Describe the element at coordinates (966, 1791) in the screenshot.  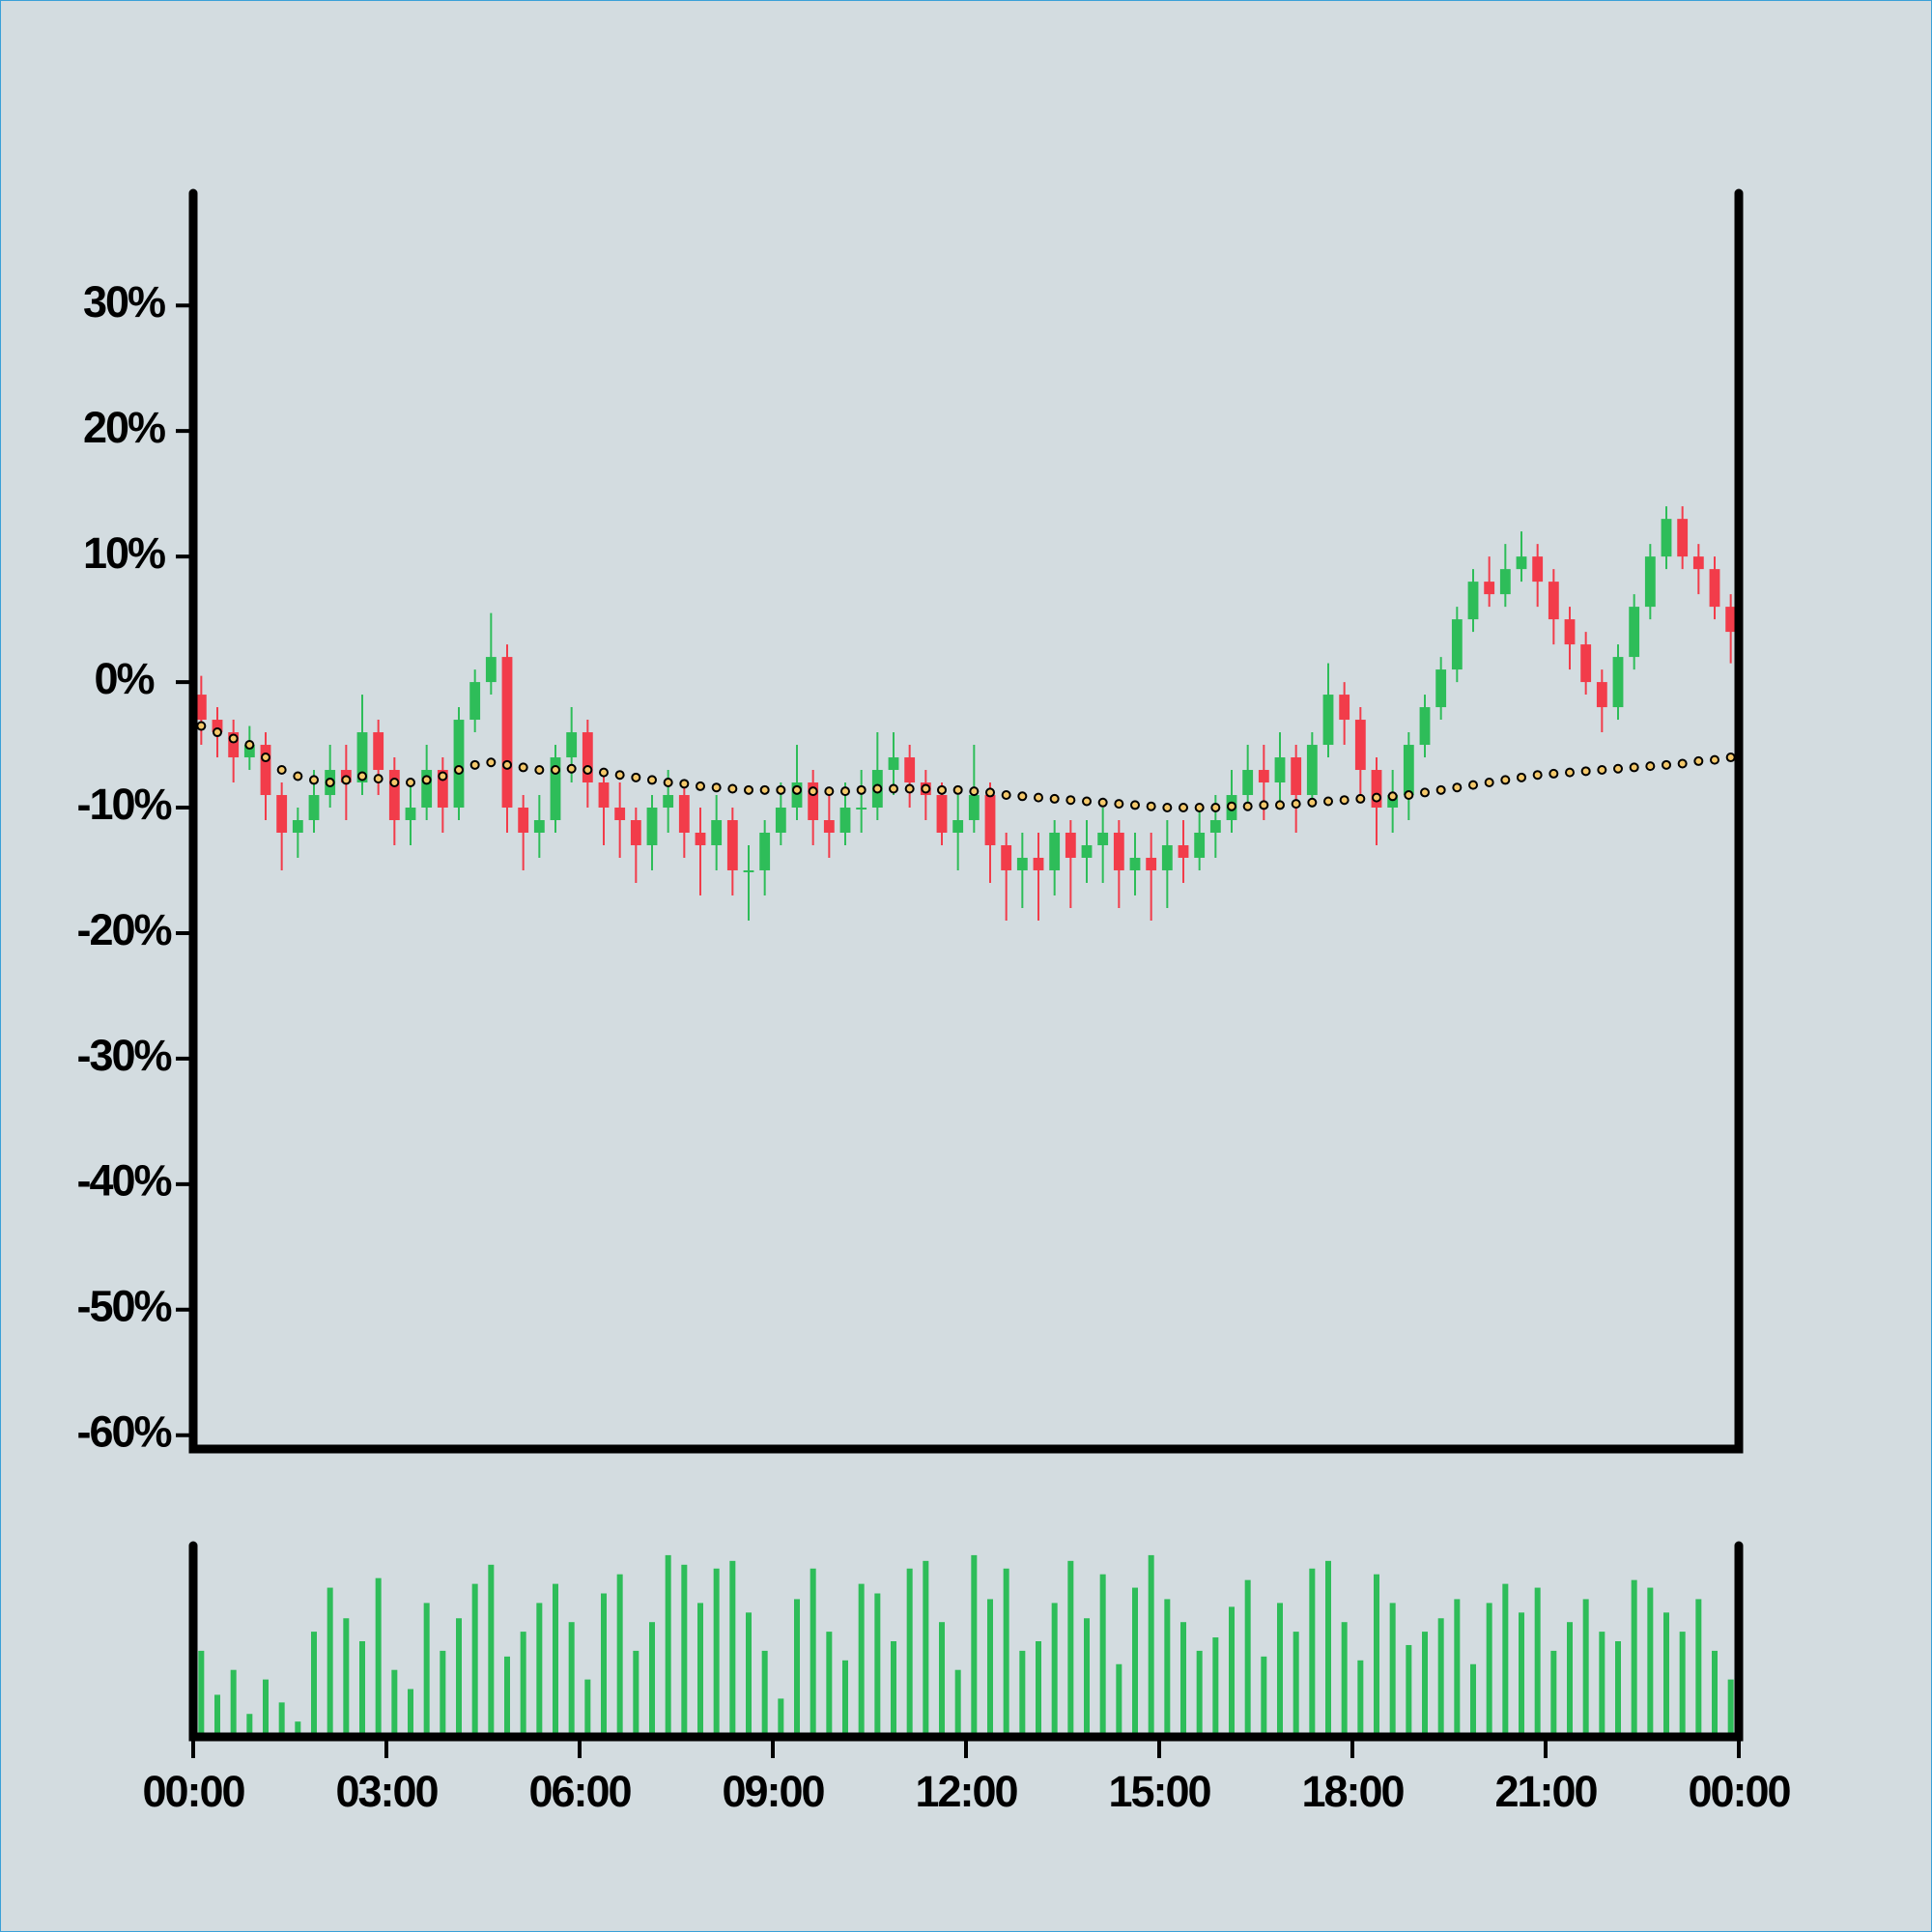
I see `x-tick-label: 12:00` at that location.